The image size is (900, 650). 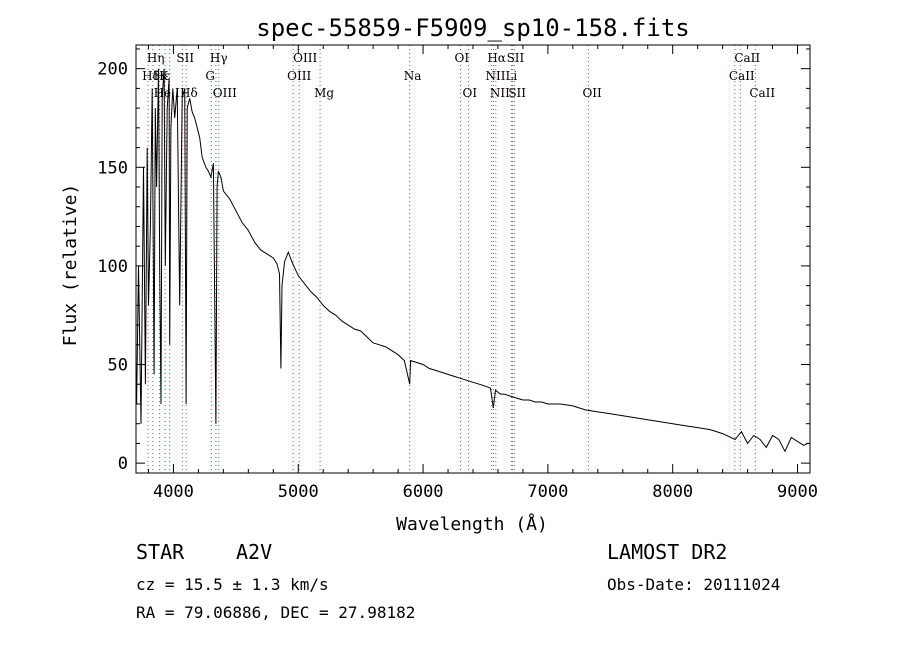 What do you see at coordinates (210, 76) in the screenshot?
I see `line-label: G` at bounding box center [210, 76].